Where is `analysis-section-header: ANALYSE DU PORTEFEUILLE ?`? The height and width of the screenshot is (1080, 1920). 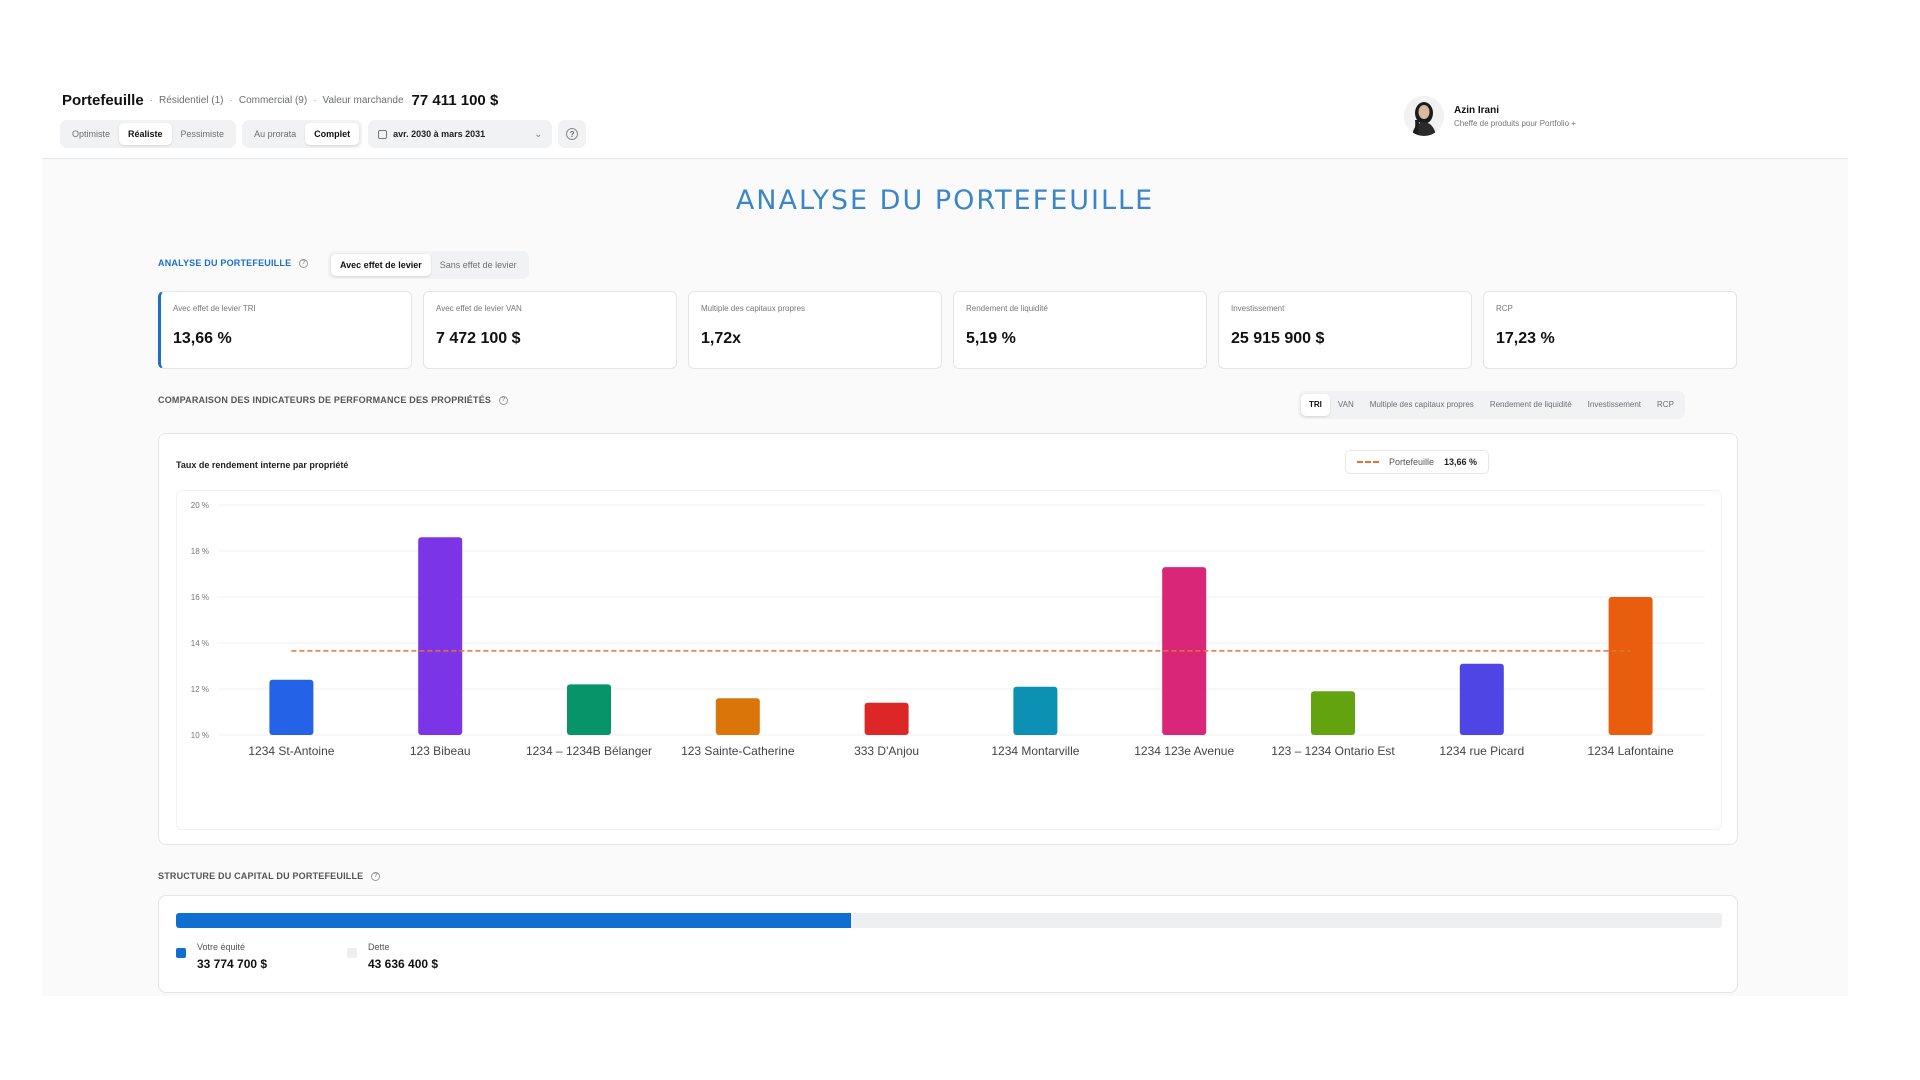
analysis-section-header: ANALYSE DU PORTEFEUILLE ? is located at coordinates (233, 263).